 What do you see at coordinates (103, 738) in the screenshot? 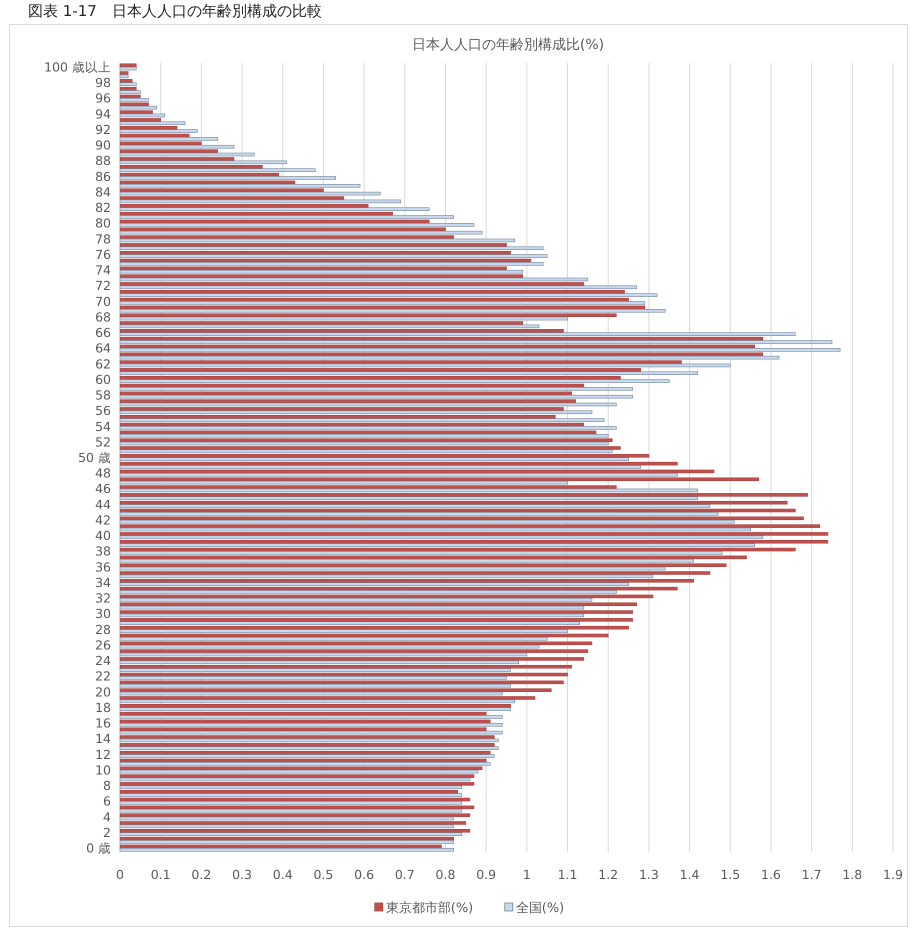
I see `y-tick-label: 14` at bounding box center [103, 738].